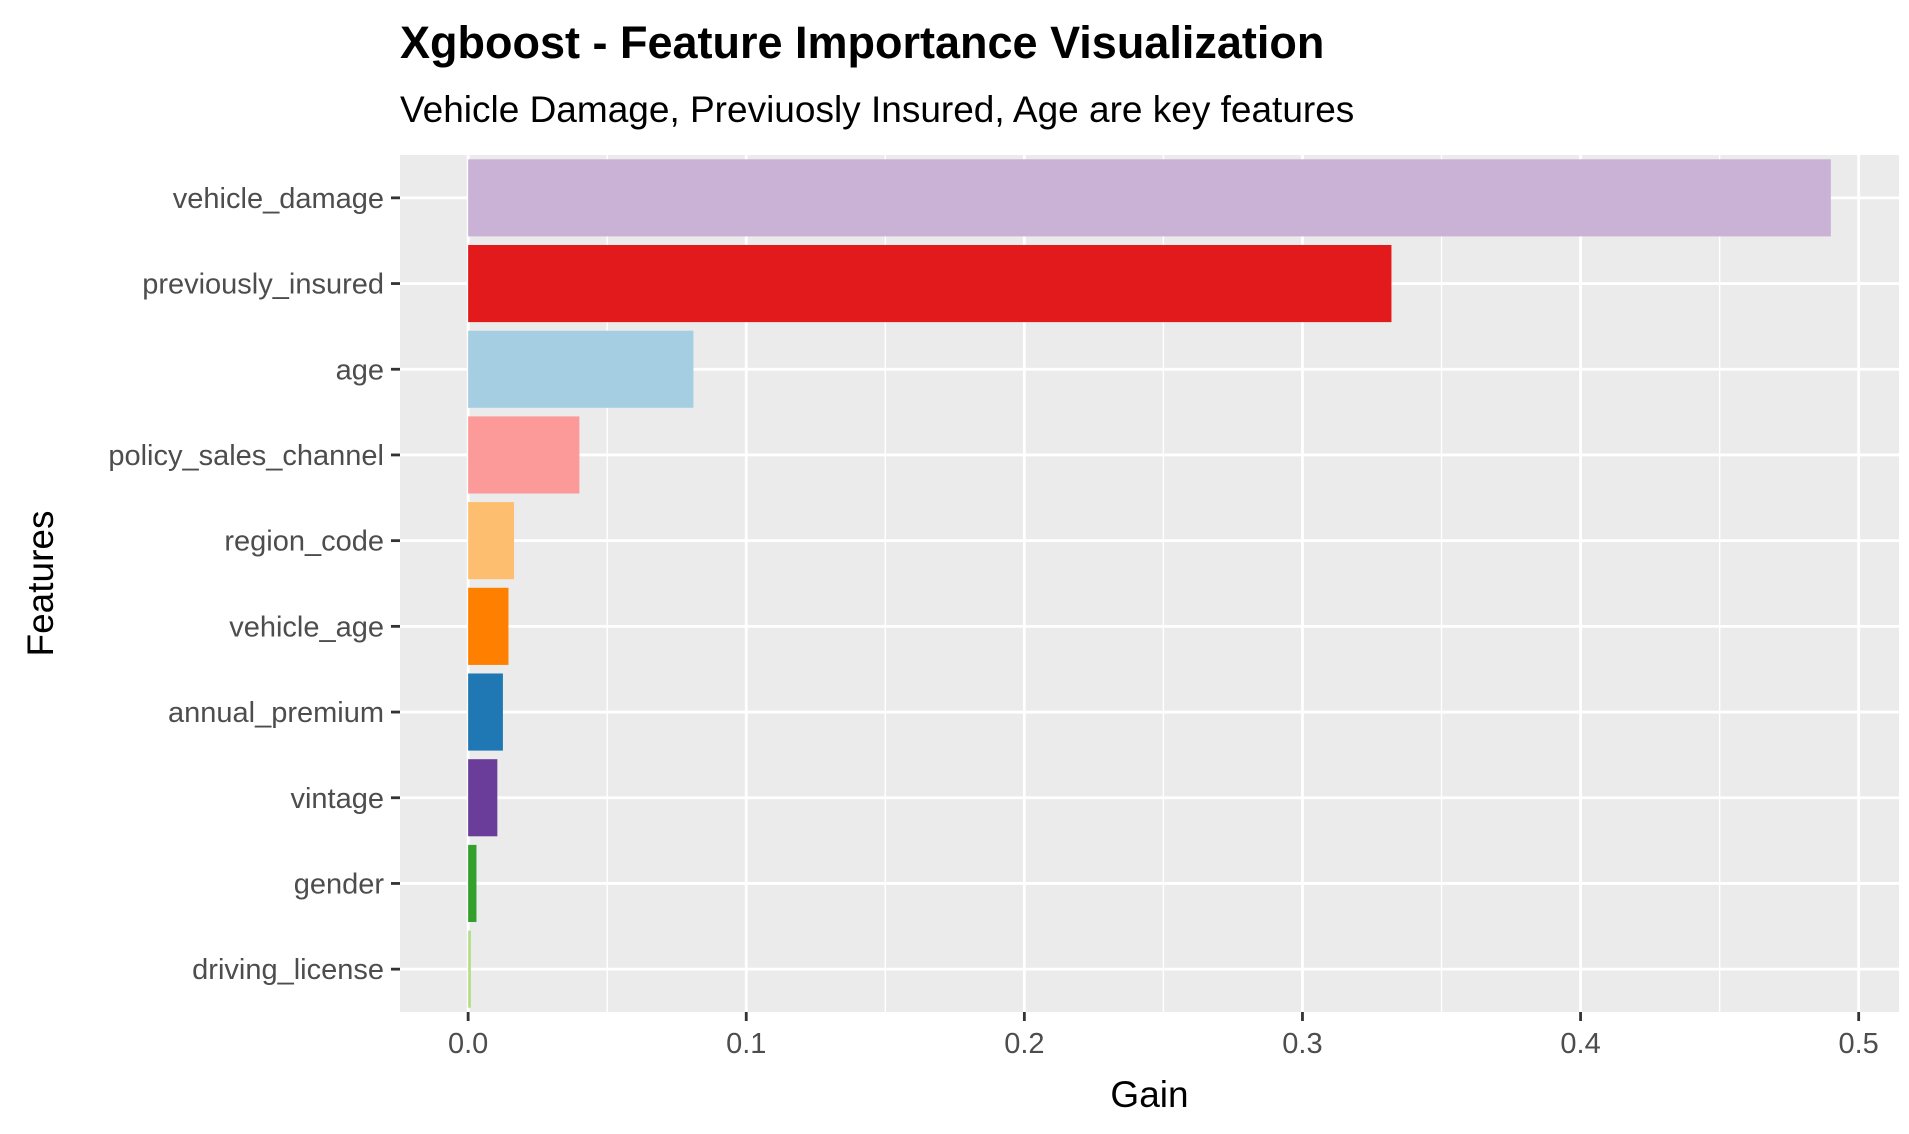 The image size is (1909, 1134). What do you see at coordinates (246, 456) in the screenshot?
I see `y-tick-label: policy_sales_channel` at bounding box center [246, 456].